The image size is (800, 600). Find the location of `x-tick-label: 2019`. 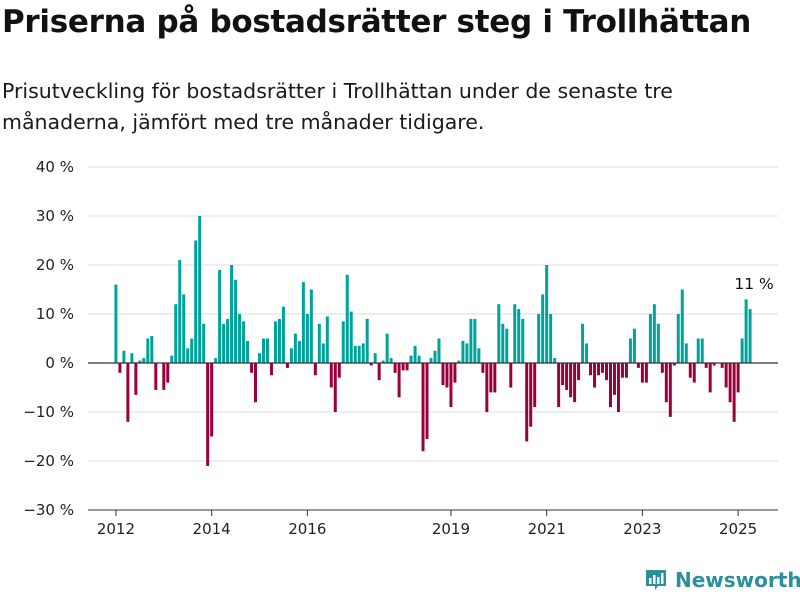

x-tick-label: 2019 is located at coordinates (451, 529).